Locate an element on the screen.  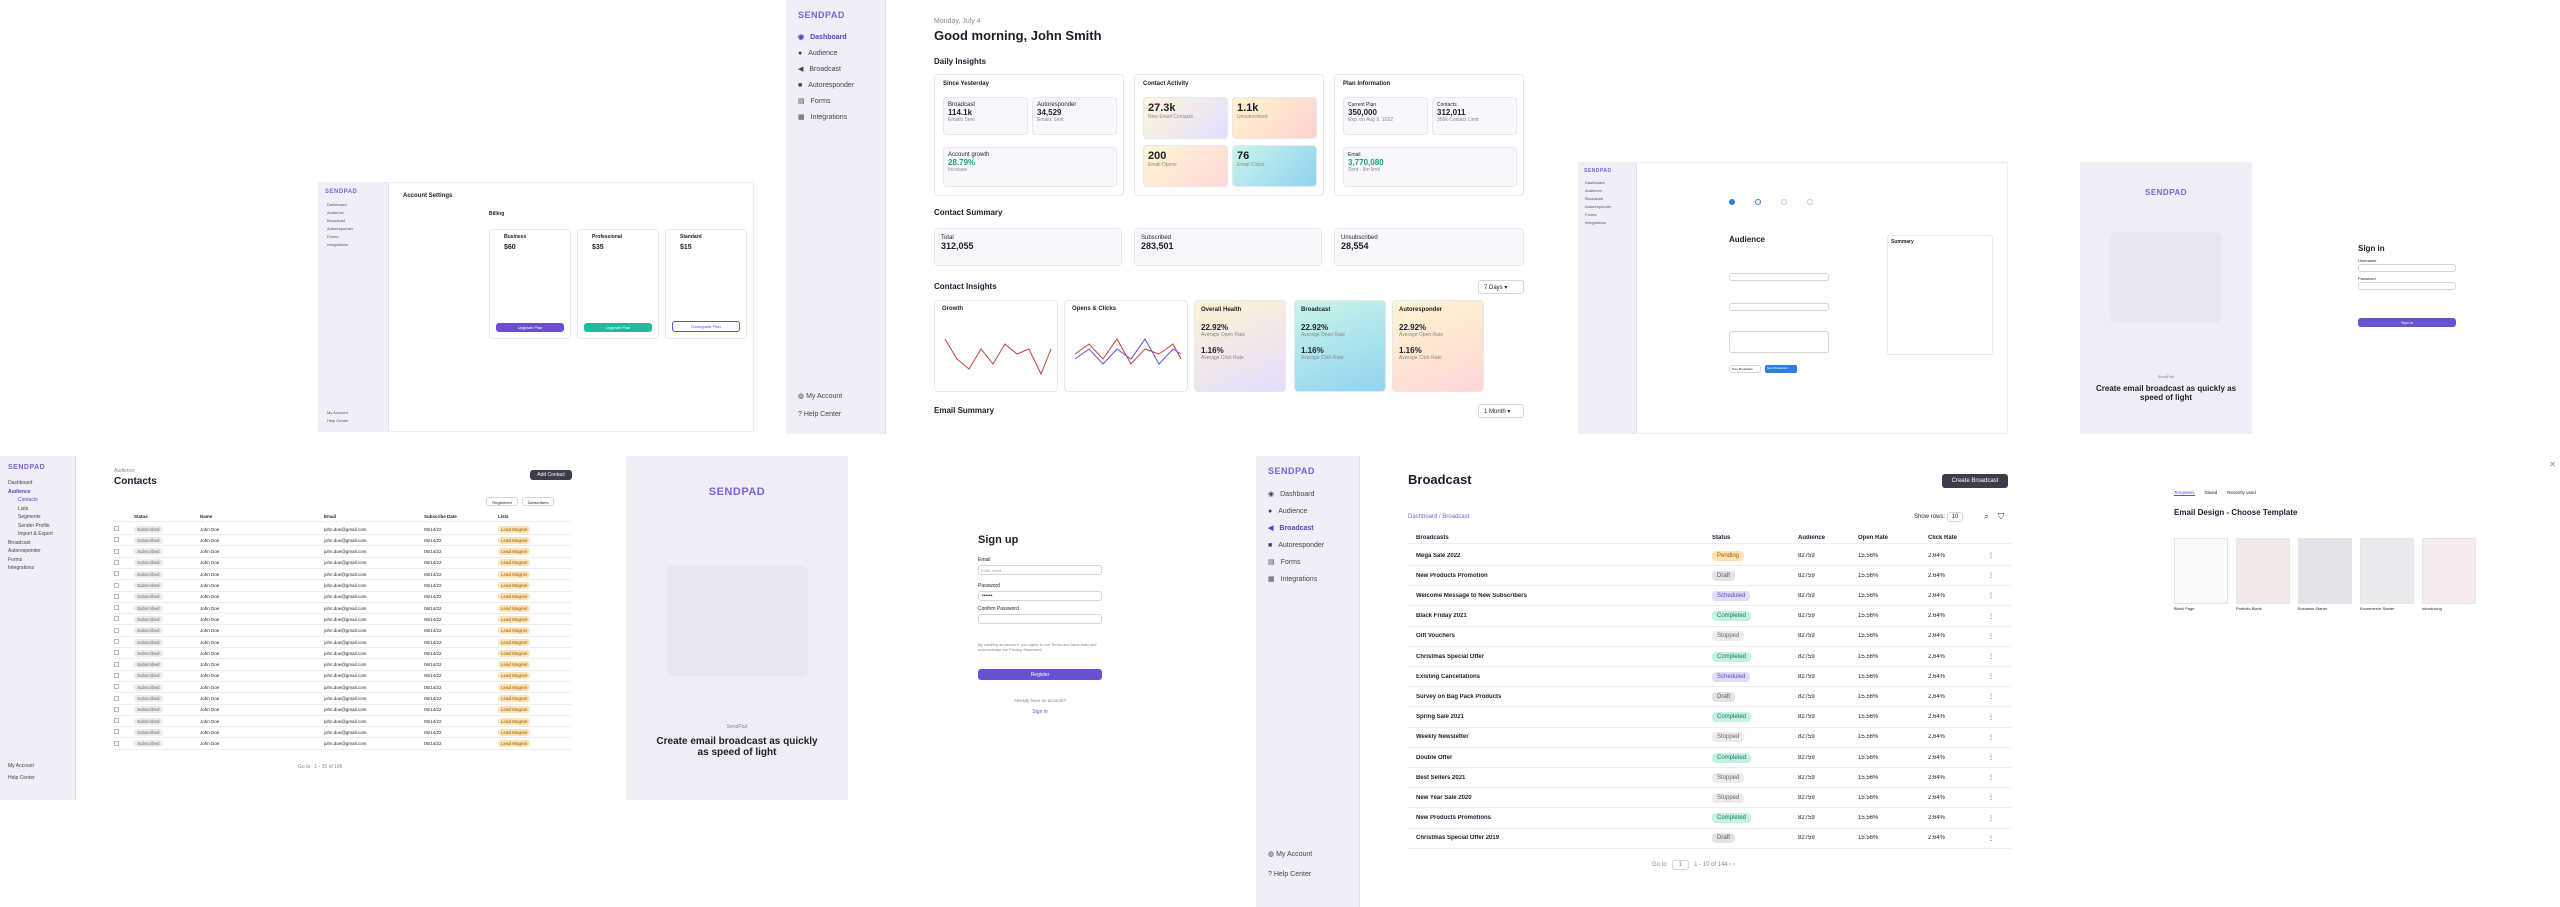
next-broadcast-button: Next Broadcast is located at coordinates (1781, 369).